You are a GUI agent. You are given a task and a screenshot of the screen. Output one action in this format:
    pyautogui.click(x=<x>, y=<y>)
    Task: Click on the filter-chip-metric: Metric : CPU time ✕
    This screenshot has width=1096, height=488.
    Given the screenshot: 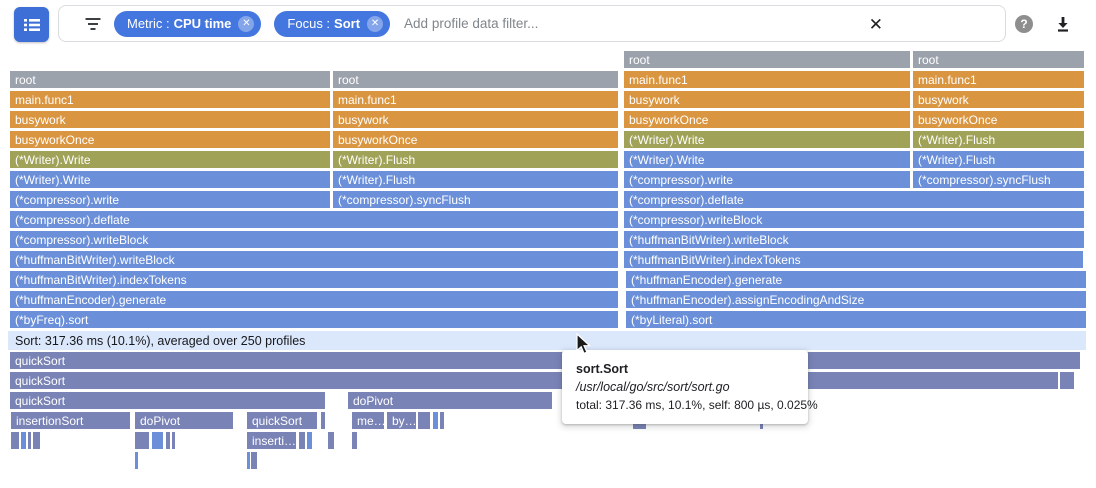 What is the action you would take?
    pyautogui.click(x=188, y=23)
    